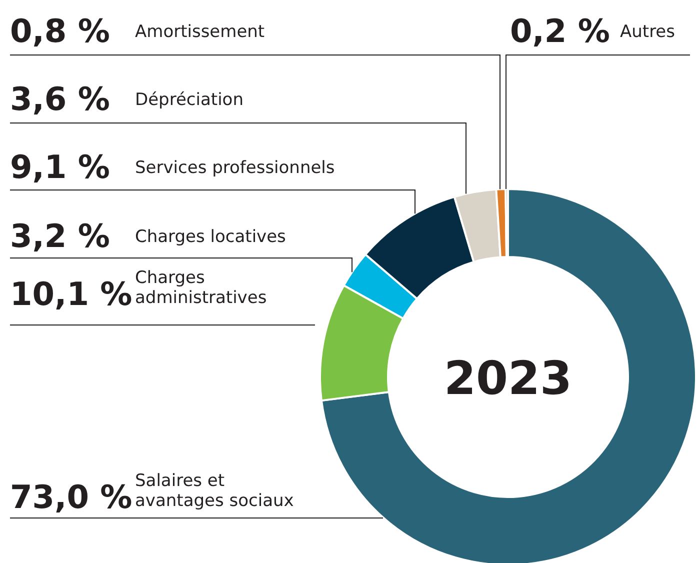 The width and height of the screenshot is (698, 563). Describe the element at coordinates (648, 32) in the screenshot. I see `slice-label: Autres` at that location.